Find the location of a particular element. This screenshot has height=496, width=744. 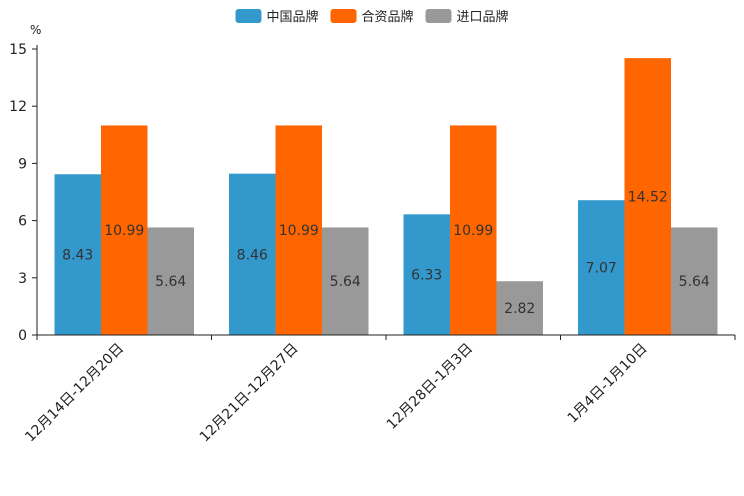

legend-label: 合资品牌 is located at coordinates (388, 17).